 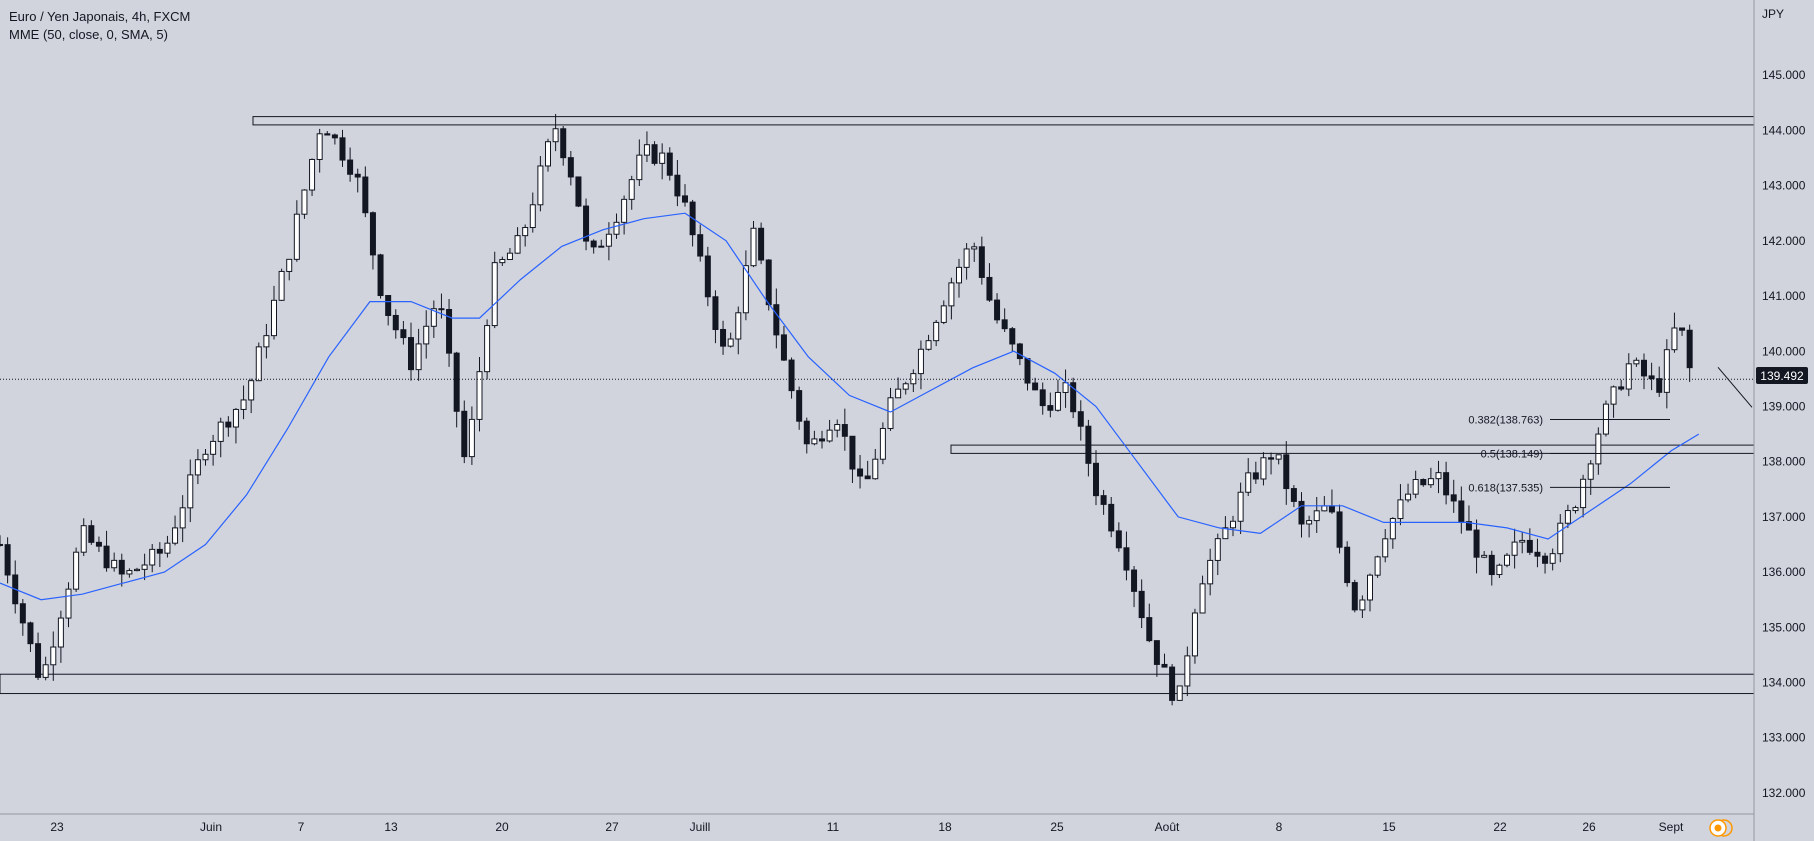 What do you see at coordinates (1784, 241) in the screenshot?
I see `y-tick-label: 142.000` at bounding box center [1784, 241].